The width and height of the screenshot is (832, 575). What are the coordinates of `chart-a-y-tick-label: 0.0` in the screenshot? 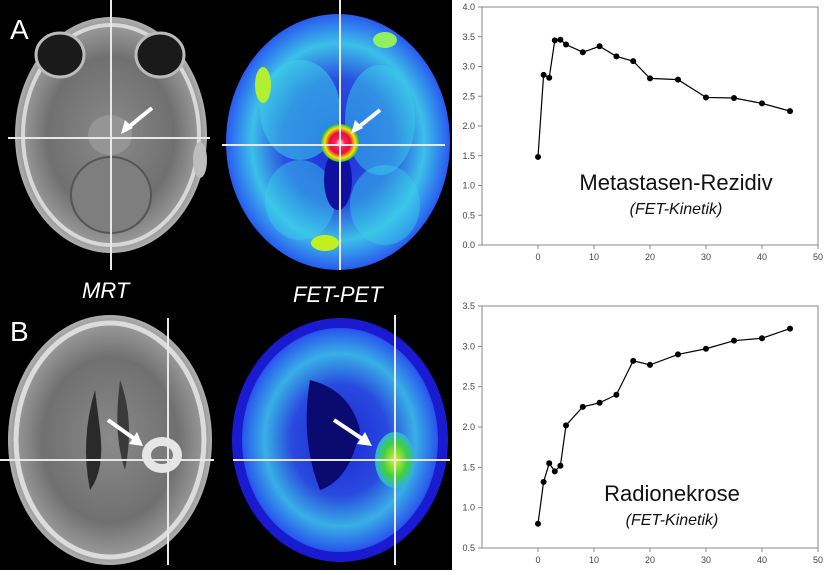 It's located at (468, 245).